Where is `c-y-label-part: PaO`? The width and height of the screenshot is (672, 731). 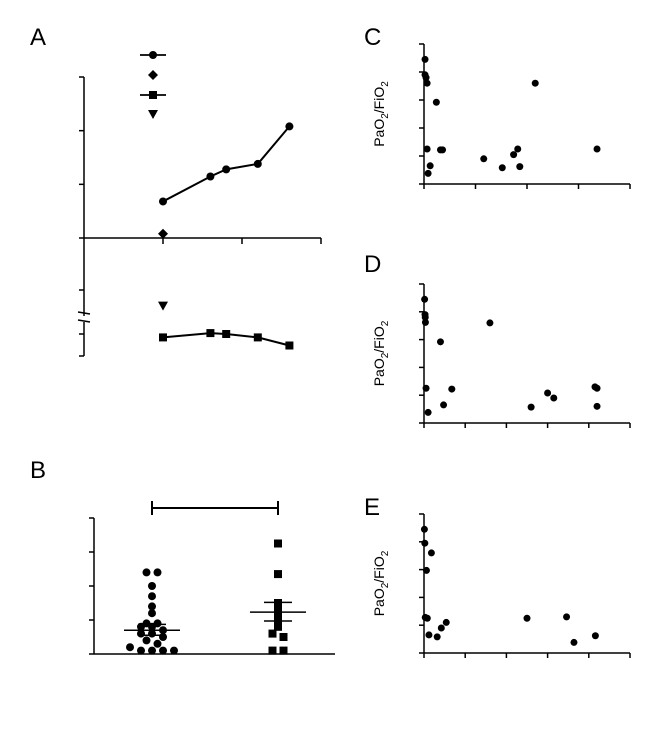
c-y-label-part: PaO is located at coordinates (379, 133).